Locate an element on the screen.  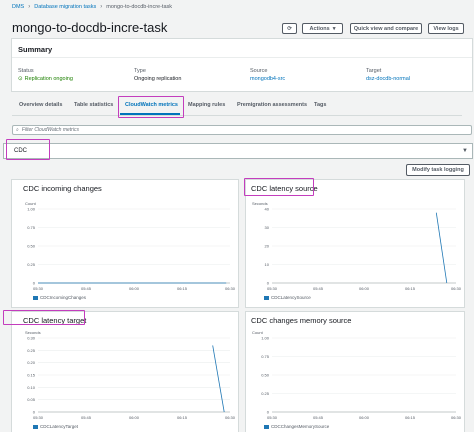
chart-panel-latency-source is located at coordinates (355, 243).